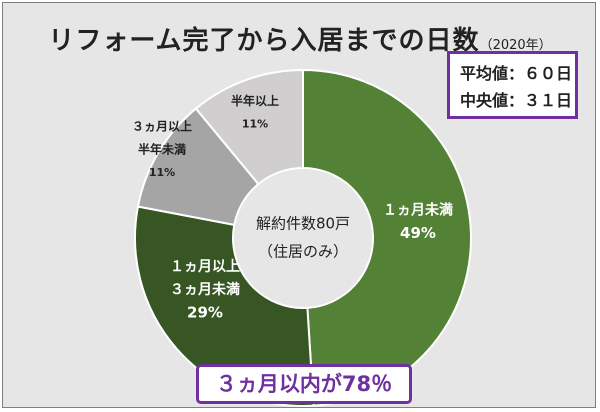 This screenshot has height=412, width=600. Describe the element at coordinates (512, 85) in the screenshot. I see `stats-box: 平均値：６０日 中央値：３１日` at that location.